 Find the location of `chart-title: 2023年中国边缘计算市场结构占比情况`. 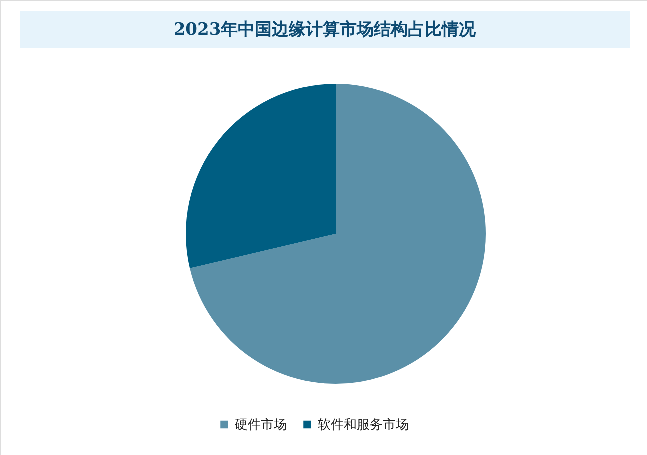

chart-title: 2023年中国边缘计算市场结构占比情况 is located at coordinates (326, 30).